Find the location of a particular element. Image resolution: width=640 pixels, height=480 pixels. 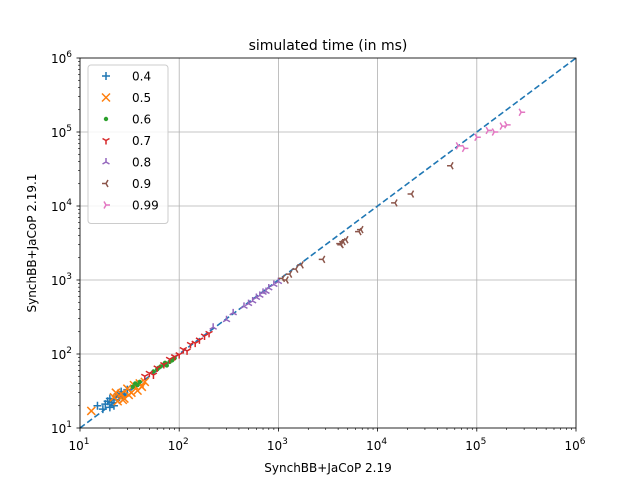

x-tick-label: 10³ is located at coordinates (277, 445).